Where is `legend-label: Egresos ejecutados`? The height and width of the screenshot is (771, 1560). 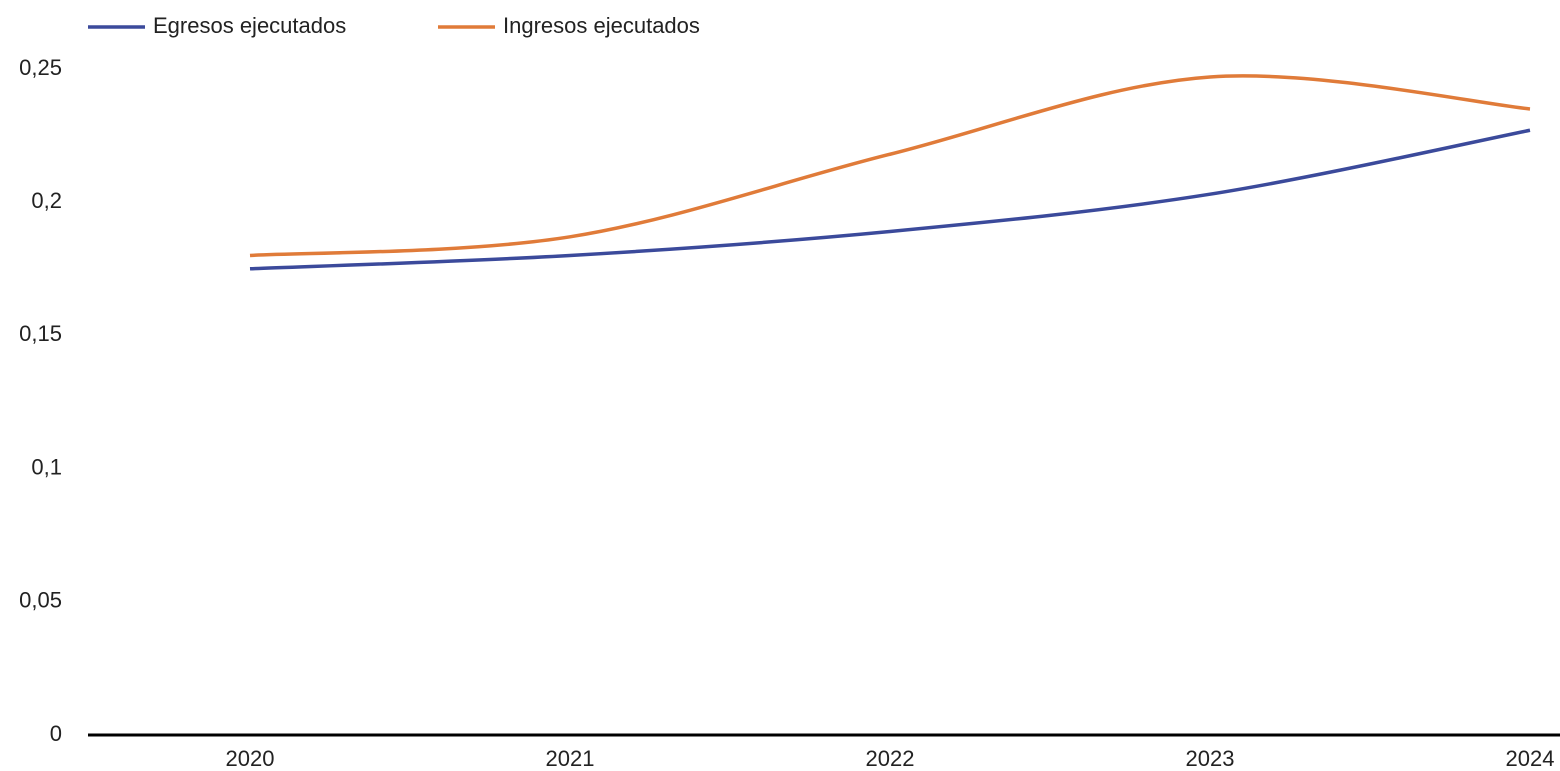
legend-label: Egresos ejecutados is located at coordinates (249, 25).